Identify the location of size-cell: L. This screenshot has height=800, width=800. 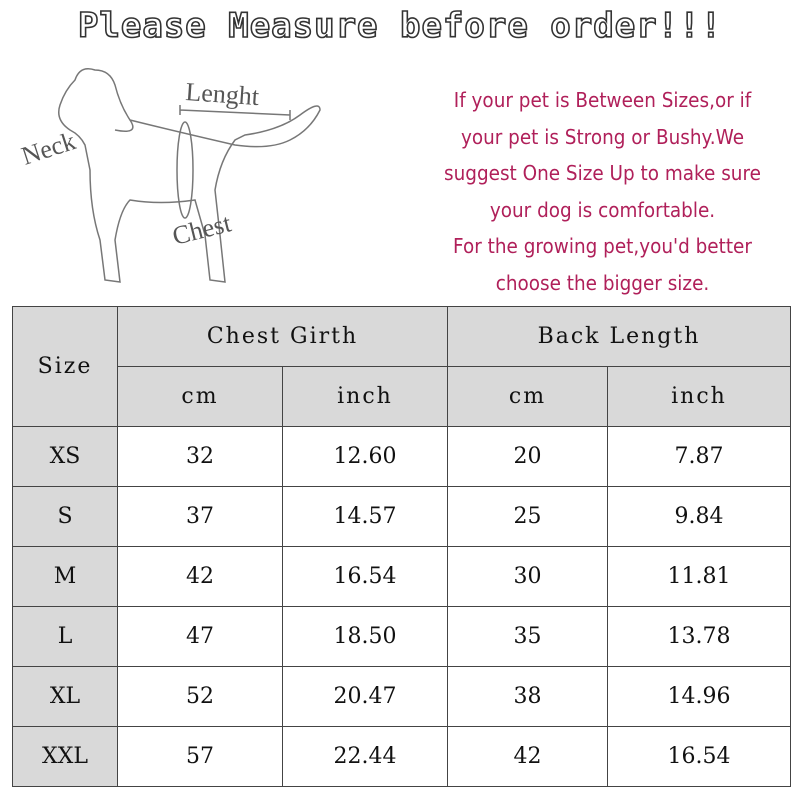
(65, 636).